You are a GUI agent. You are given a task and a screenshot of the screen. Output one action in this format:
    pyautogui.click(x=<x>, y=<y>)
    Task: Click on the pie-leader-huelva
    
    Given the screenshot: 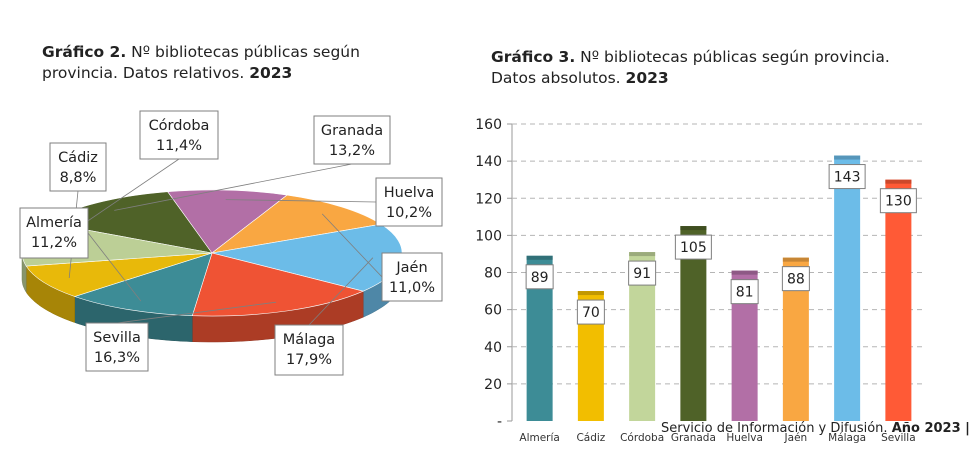 What is the action you would take?
    pyautogui.click(x=301, y=201)
    